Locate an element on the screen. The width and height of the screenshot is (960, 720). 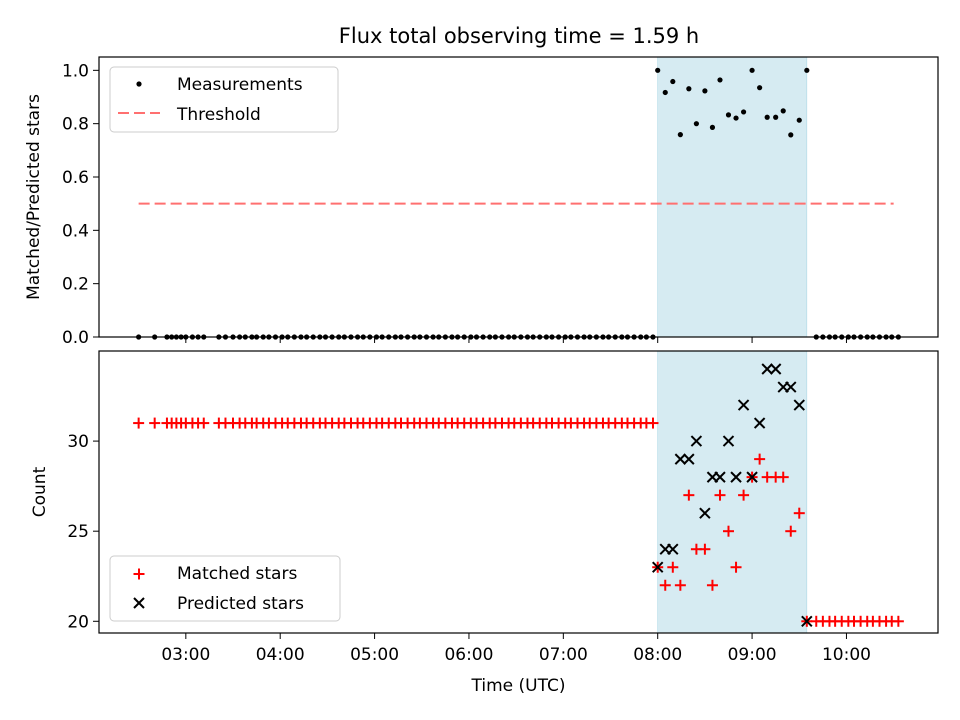
legend-marker-predicted is located at coordinates (139, 603).